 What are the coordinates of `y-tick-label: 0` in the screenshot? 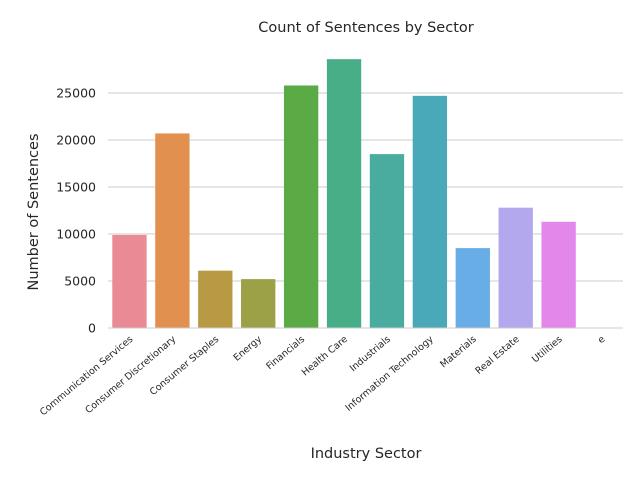 It's located at (92, 328).